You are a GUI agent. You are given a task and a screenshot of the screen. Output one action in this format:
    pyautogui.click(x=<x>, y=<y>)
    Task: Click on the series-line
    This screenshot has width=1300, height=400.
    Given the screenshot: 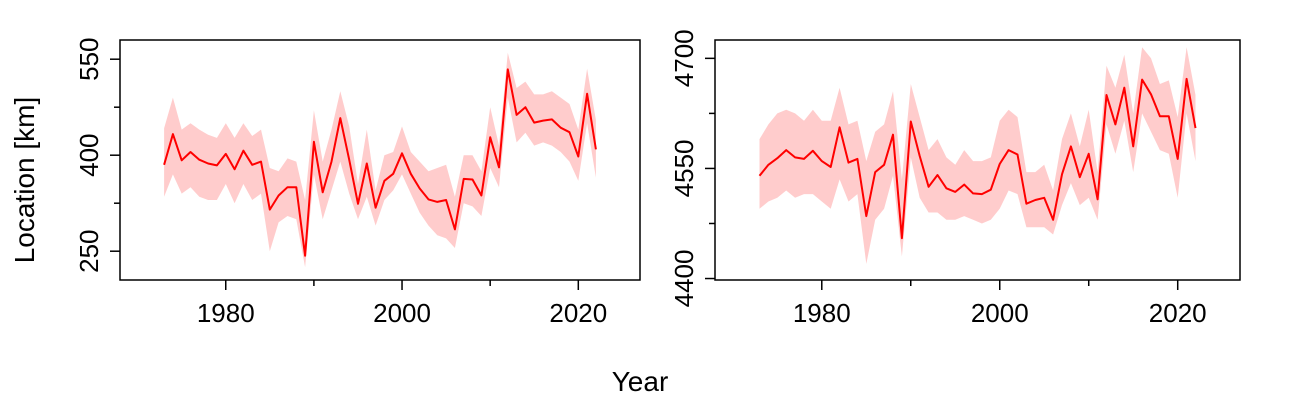 What is the action you would take?
    pyautogui.click(x=977, y=158)
    